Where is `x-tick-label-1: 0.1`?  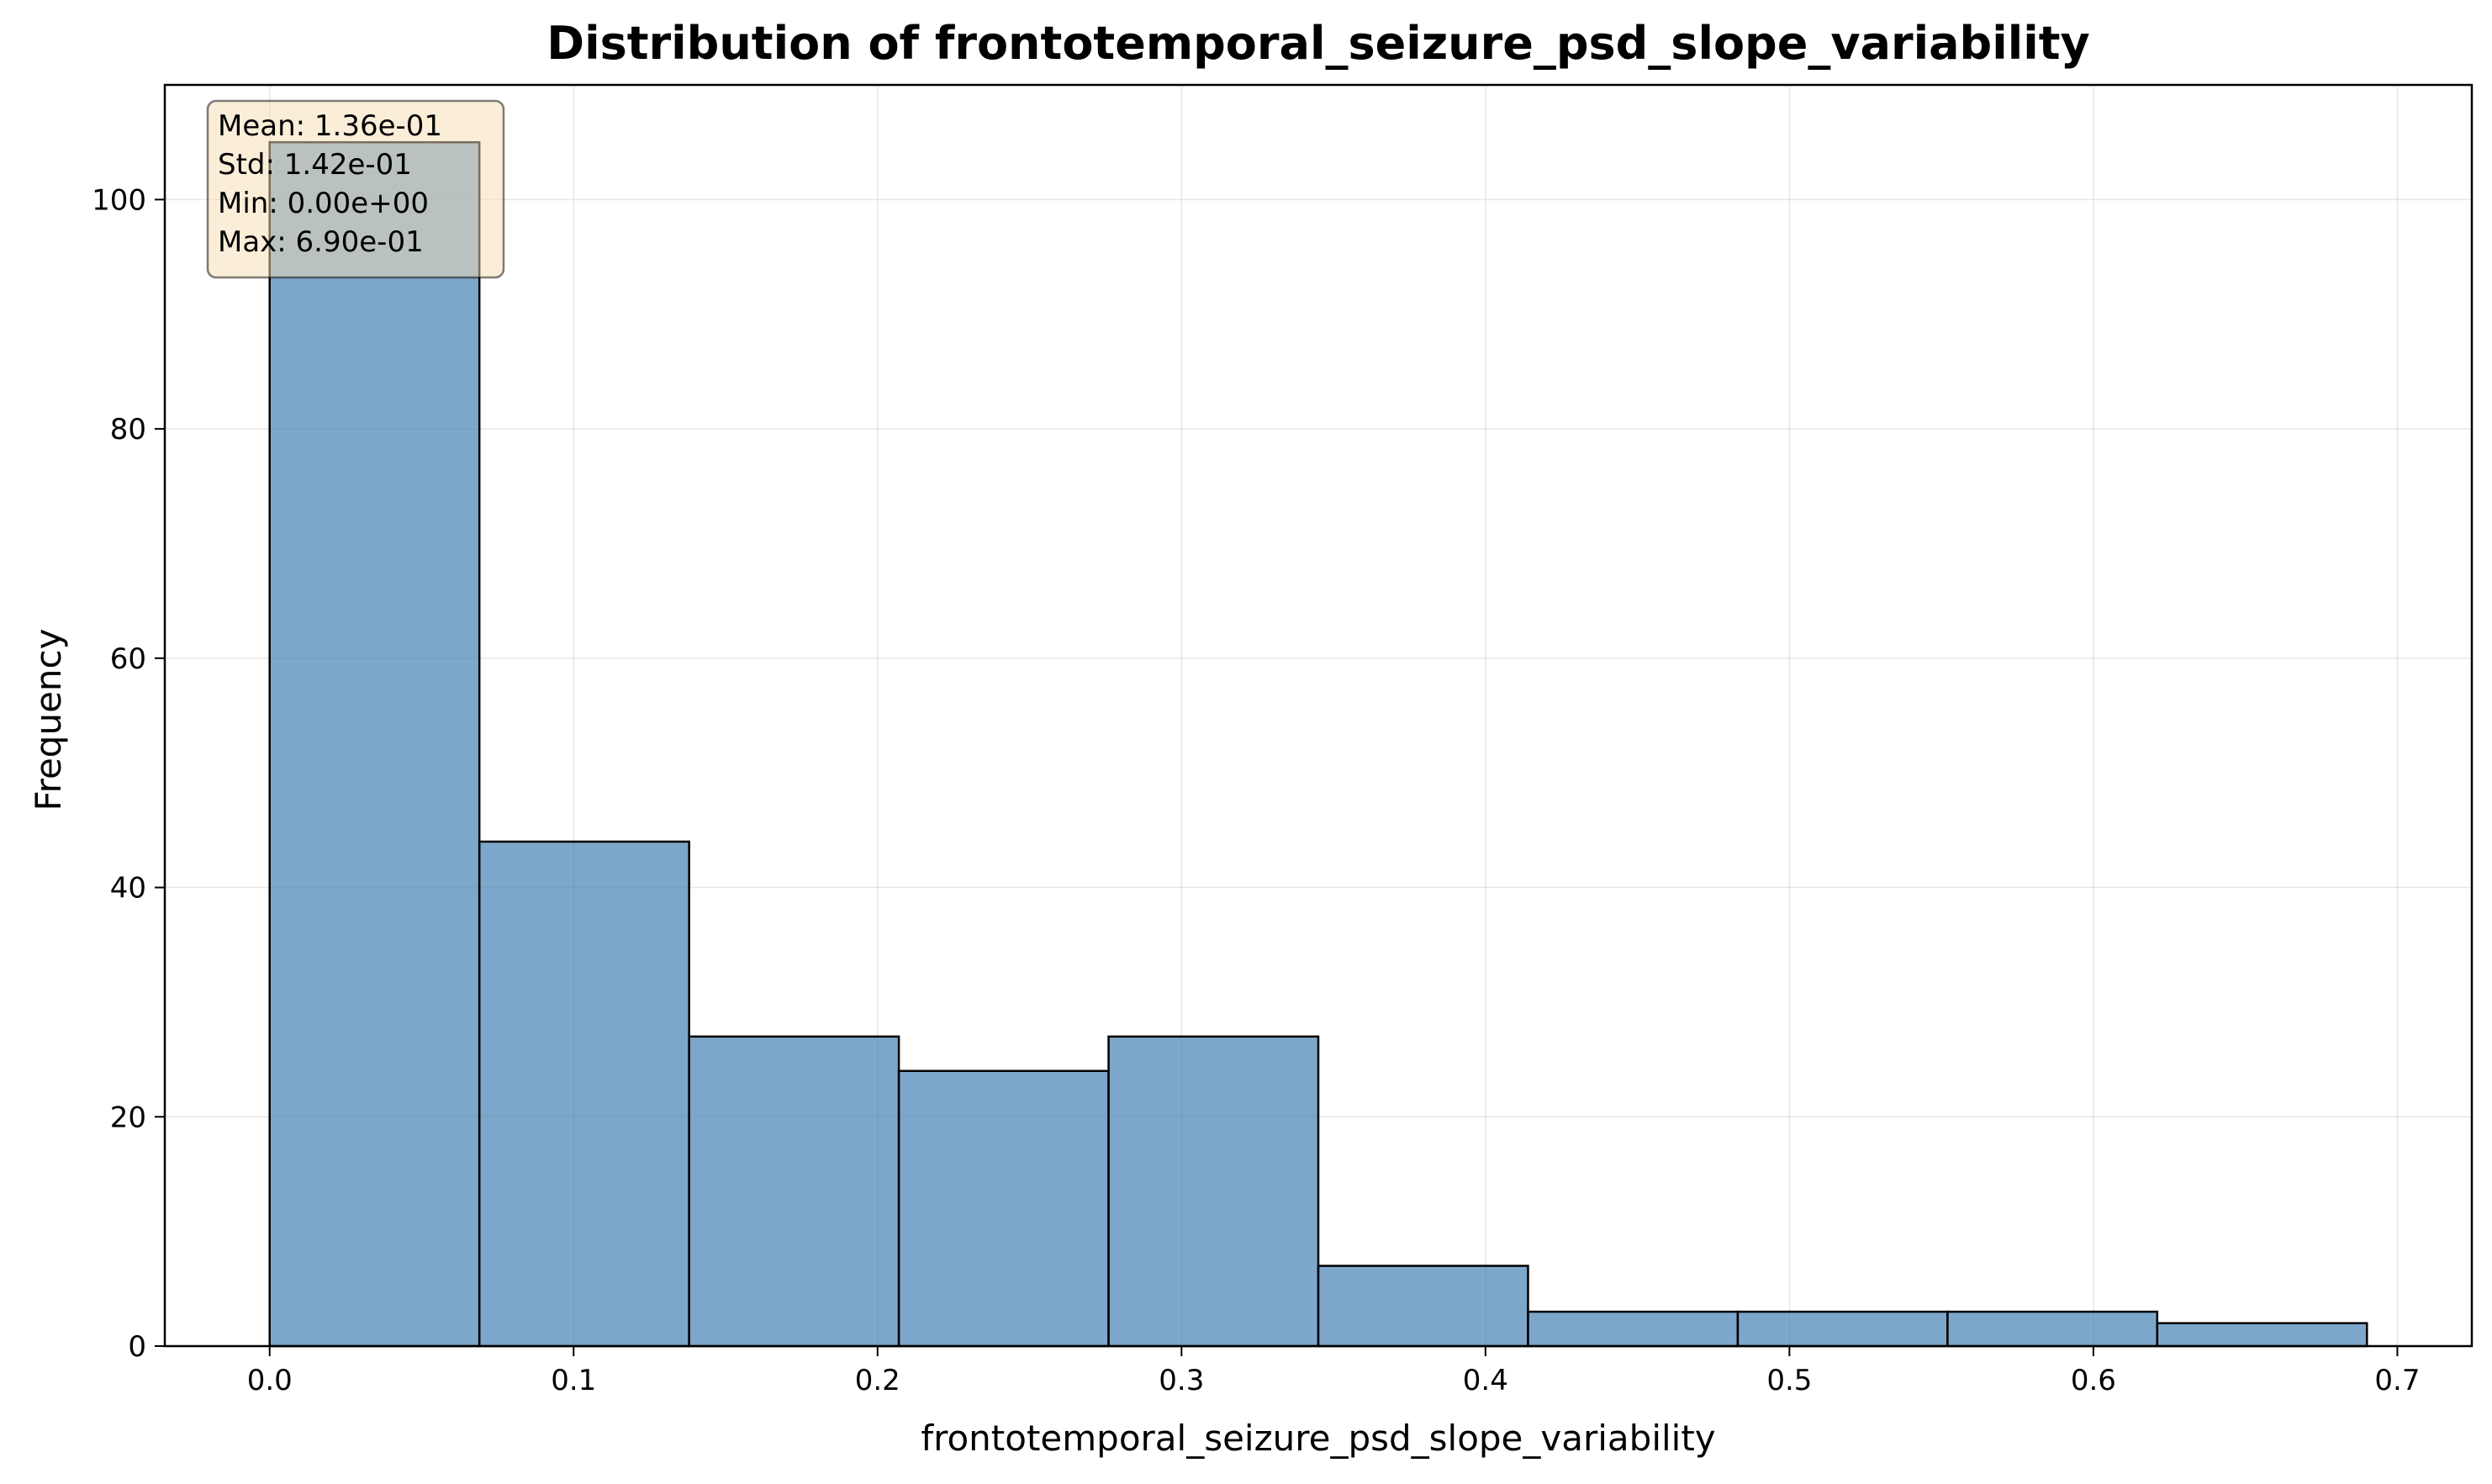
x-tick-label-1: 0.1 is located at coordinates (573, 1380).